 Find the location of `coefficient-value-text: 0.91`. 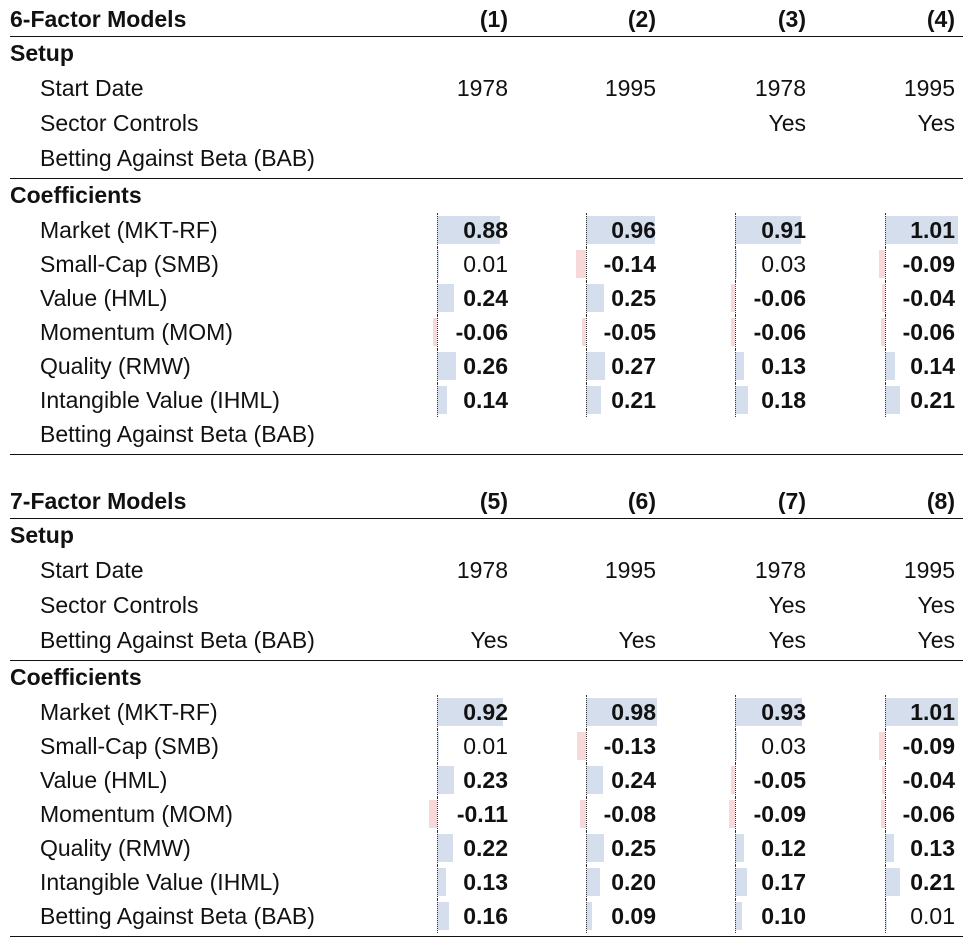

coefficient-value-text: 0.91 is located at coordinates (783, 230).